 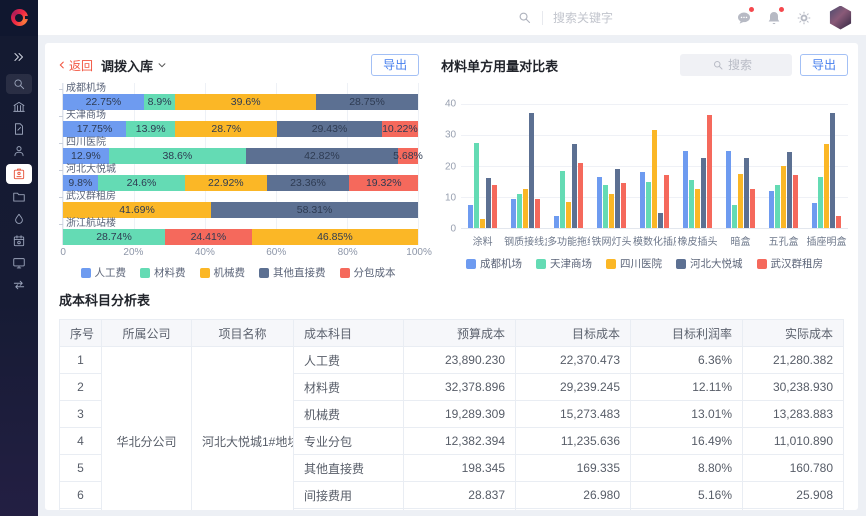 I want to click on global-search-input, so click(x=596, y=17).